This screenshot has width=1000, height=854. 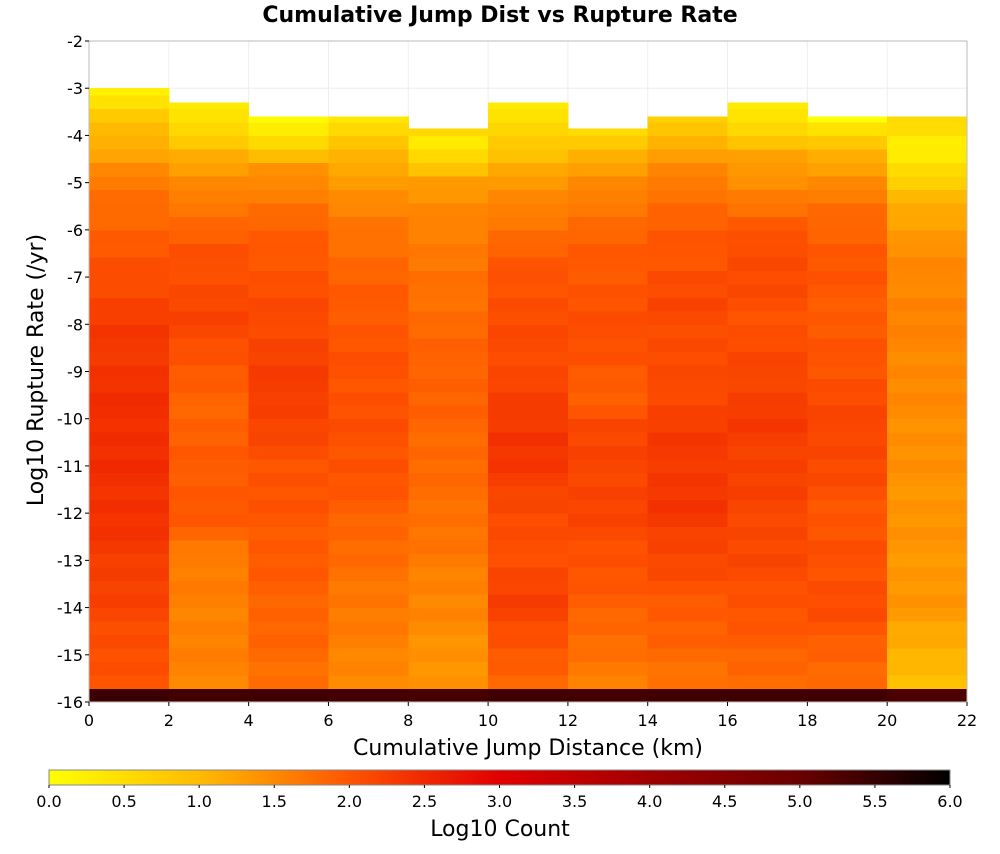 I want to click on colorbar-tick-label: 6.0, so click(x=949, y=801).